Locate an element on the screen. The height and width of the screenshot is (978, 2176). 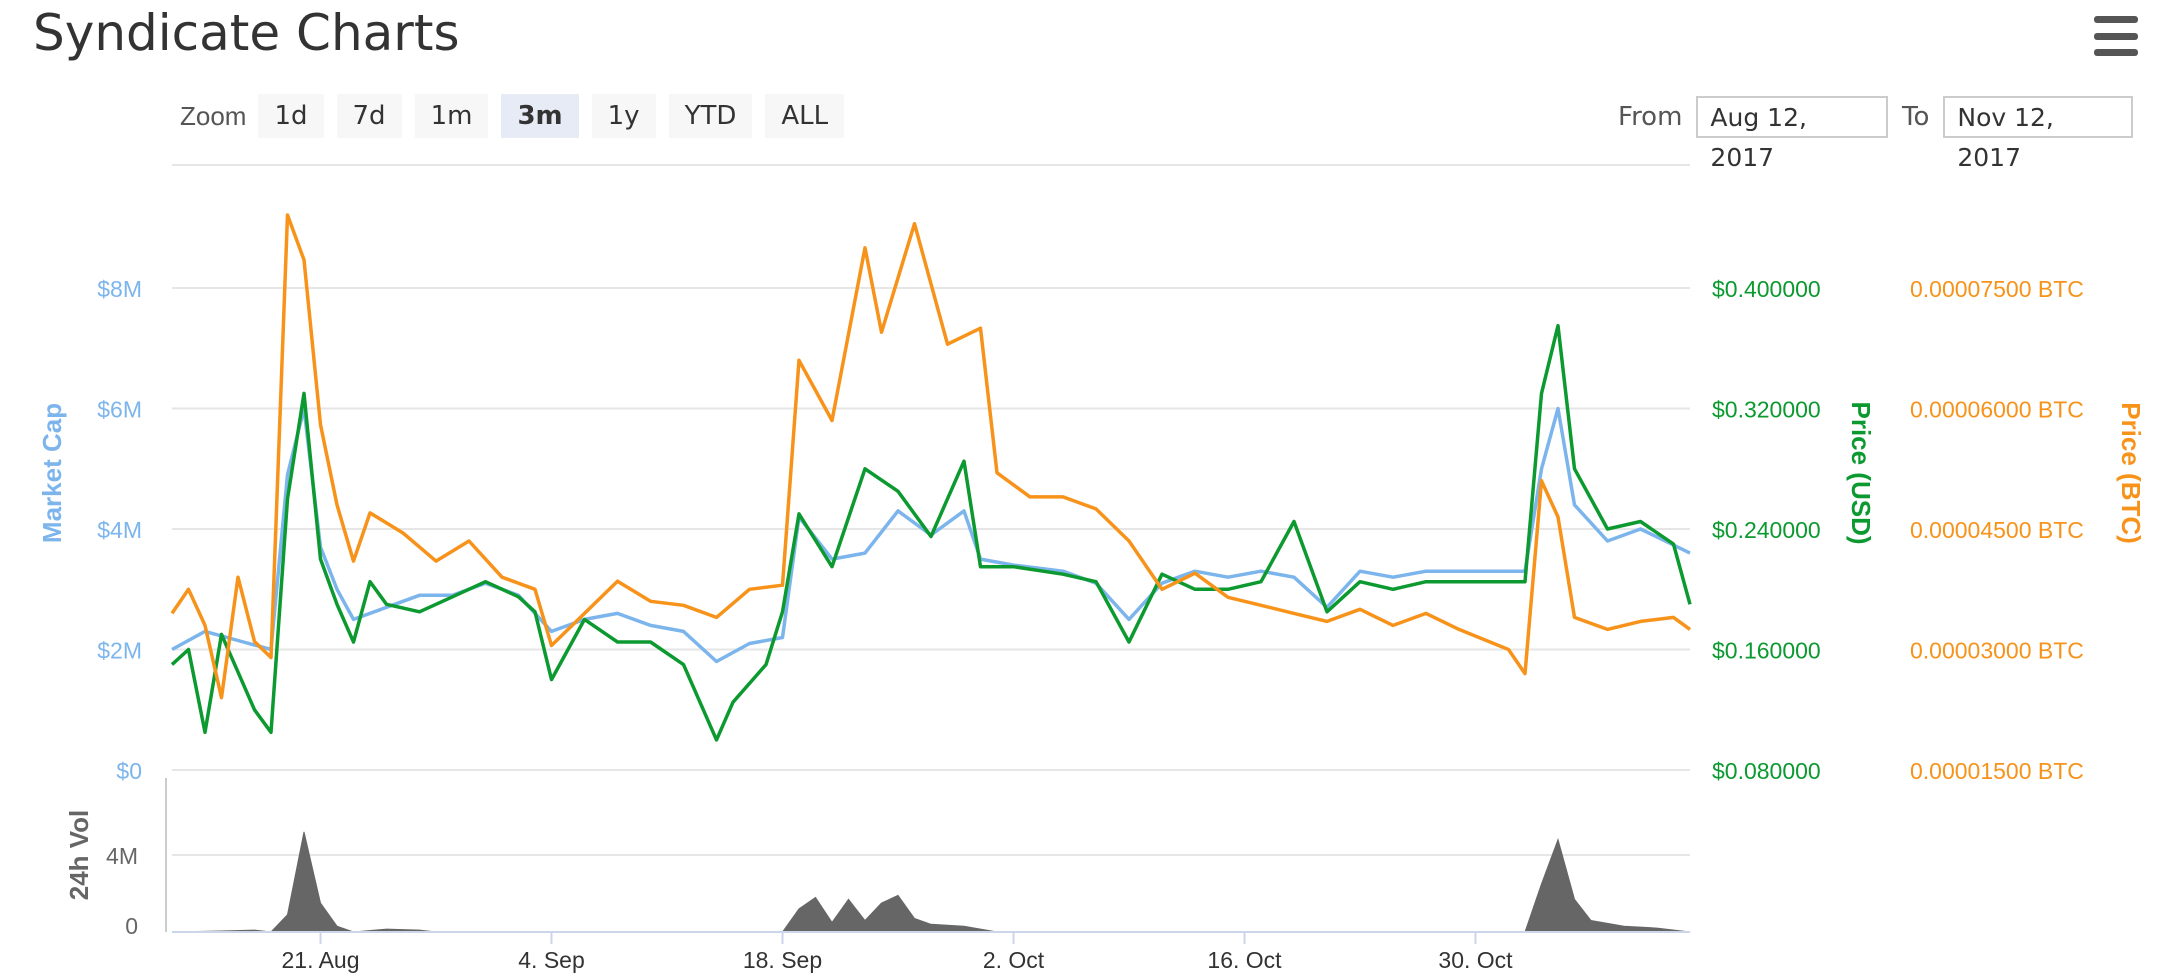
price-btc-tick-label: 0.00004500 BTC is located at coordinates (1997, 530).